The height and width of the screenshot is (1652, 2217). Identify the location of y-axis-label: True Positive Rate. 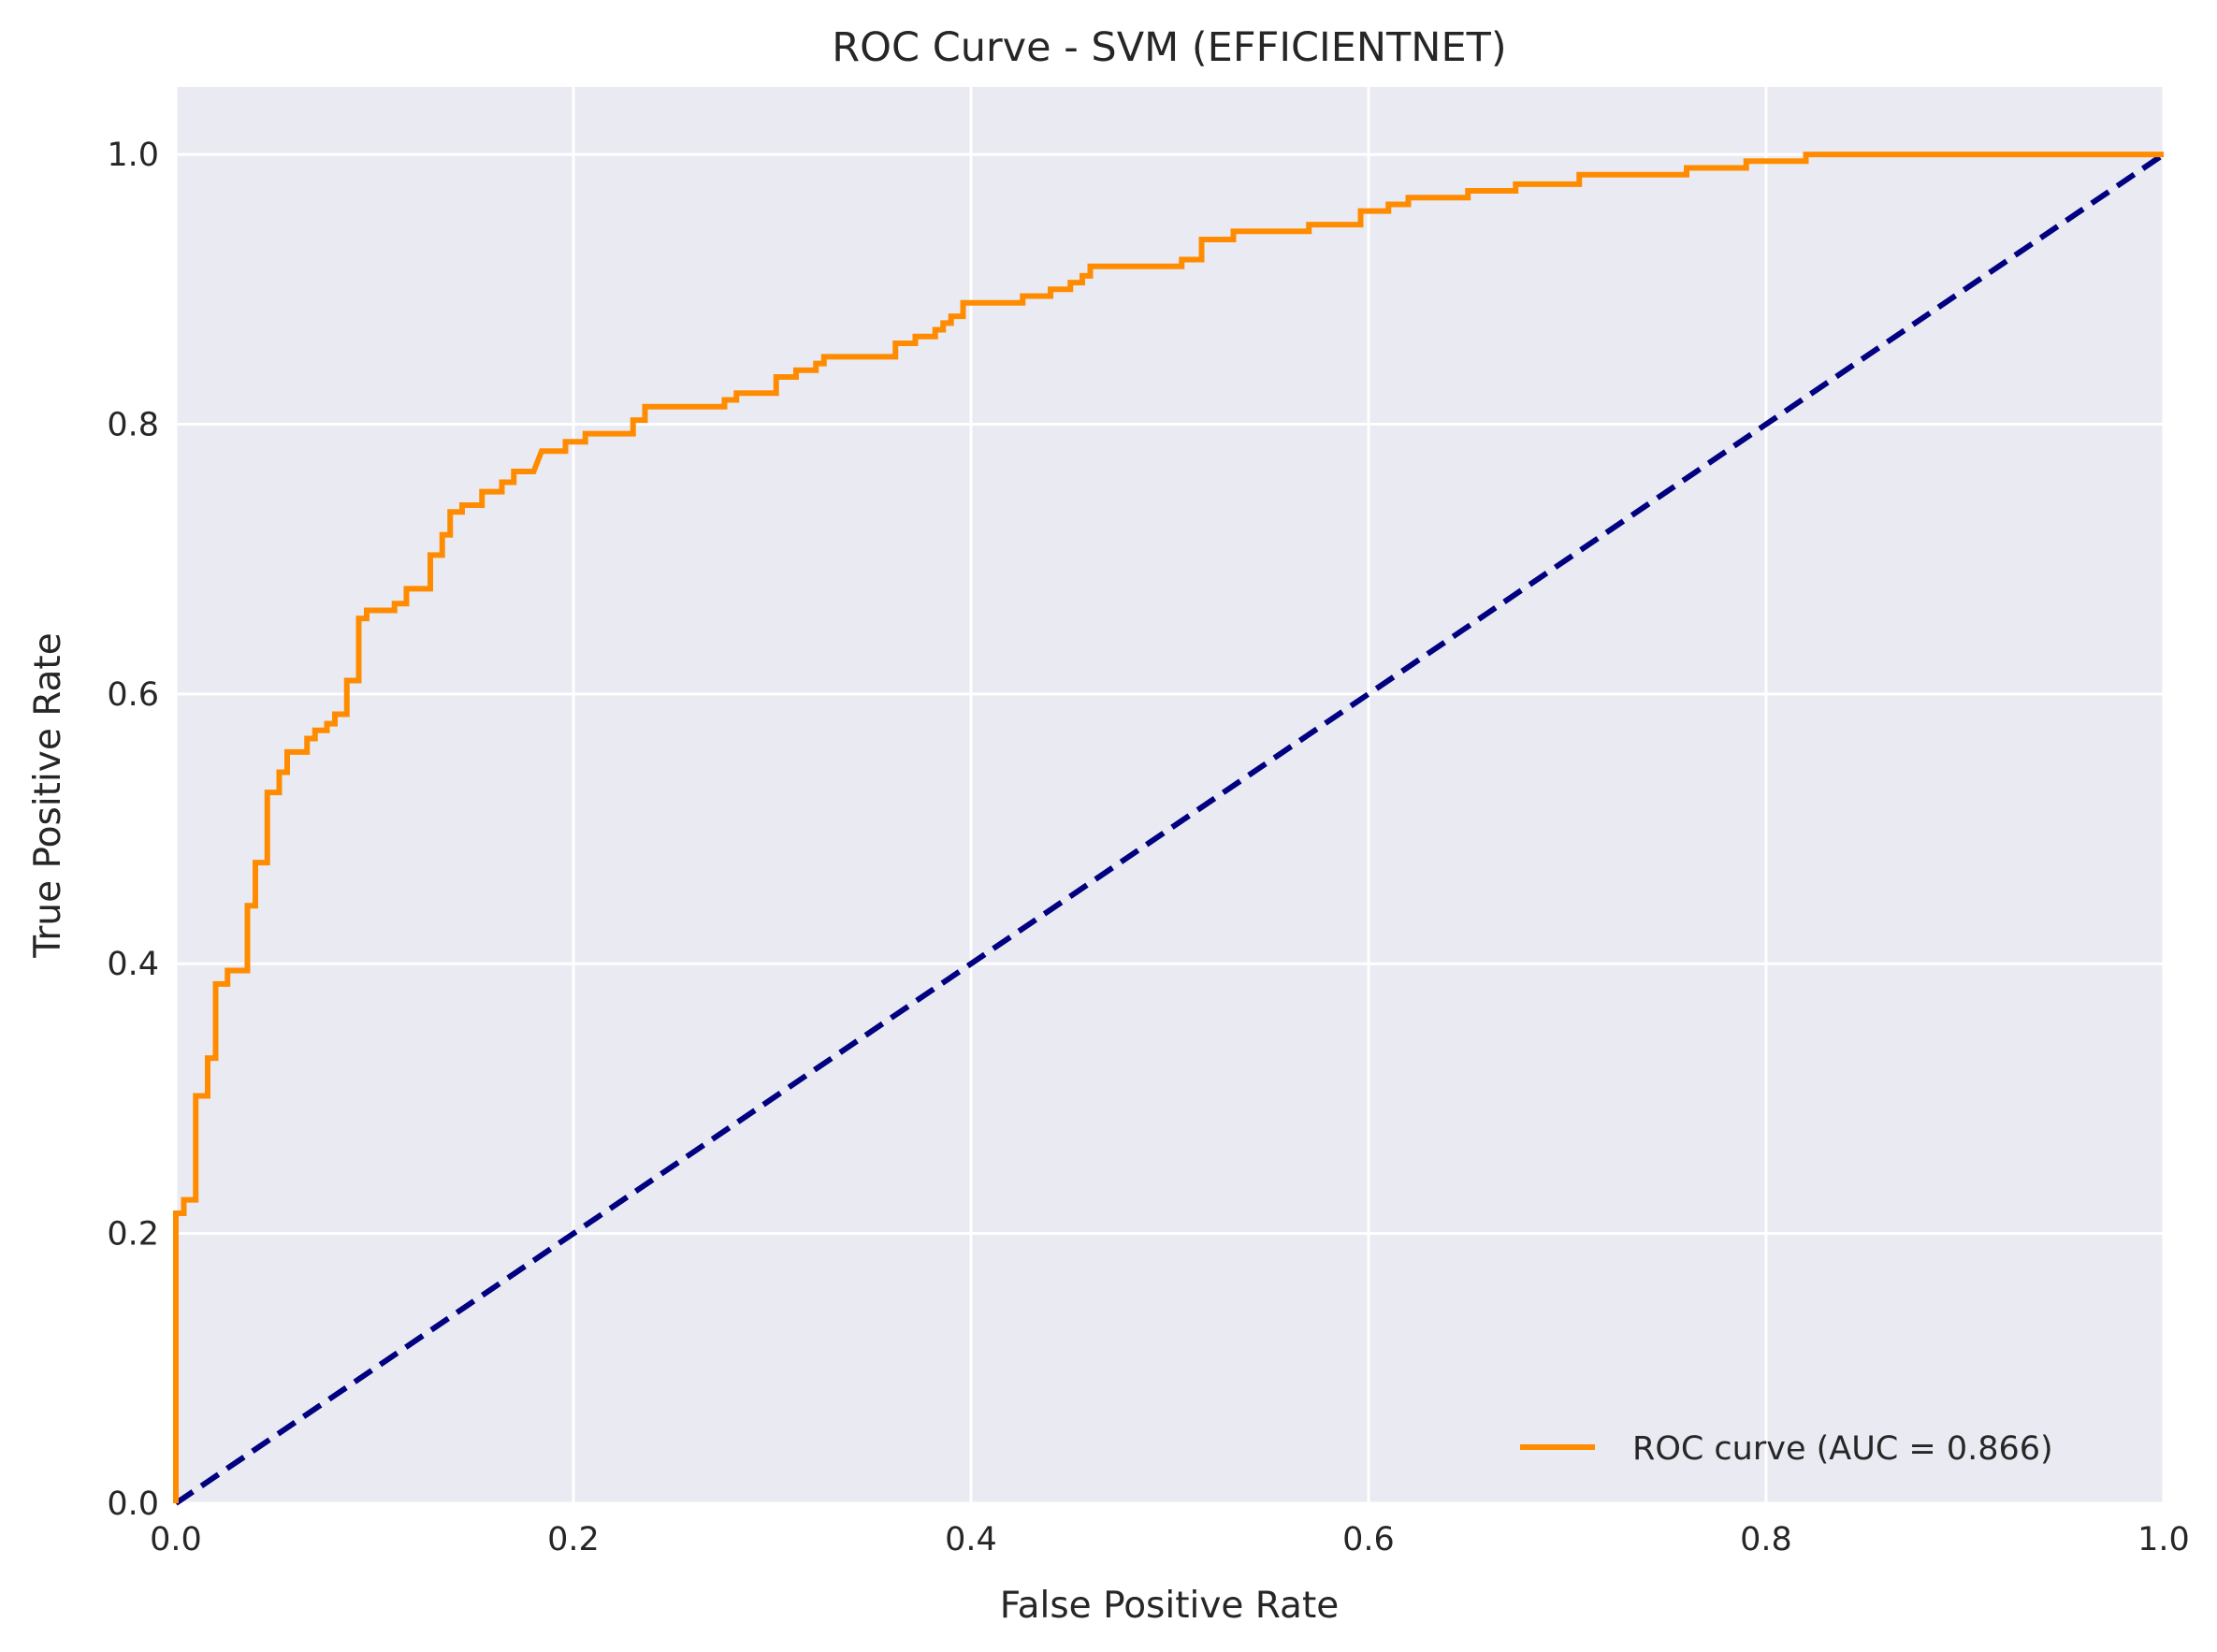
(48, 795).